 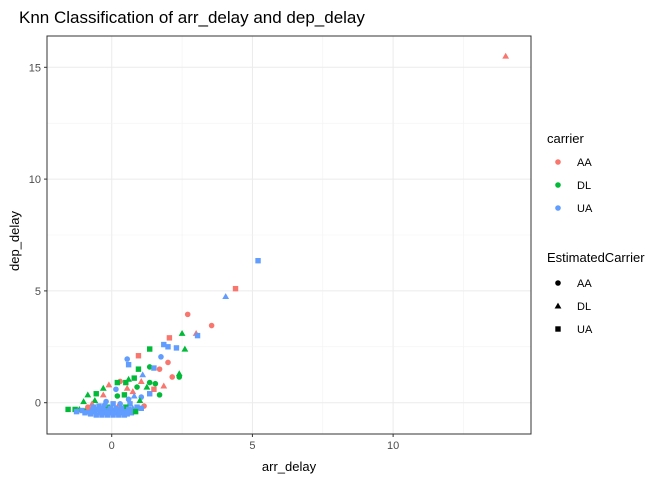 What do you see at coordinates (289, 466) in the screenshot?
I see `x-axis-title: arr_delay` at bounding box center [289, 466].